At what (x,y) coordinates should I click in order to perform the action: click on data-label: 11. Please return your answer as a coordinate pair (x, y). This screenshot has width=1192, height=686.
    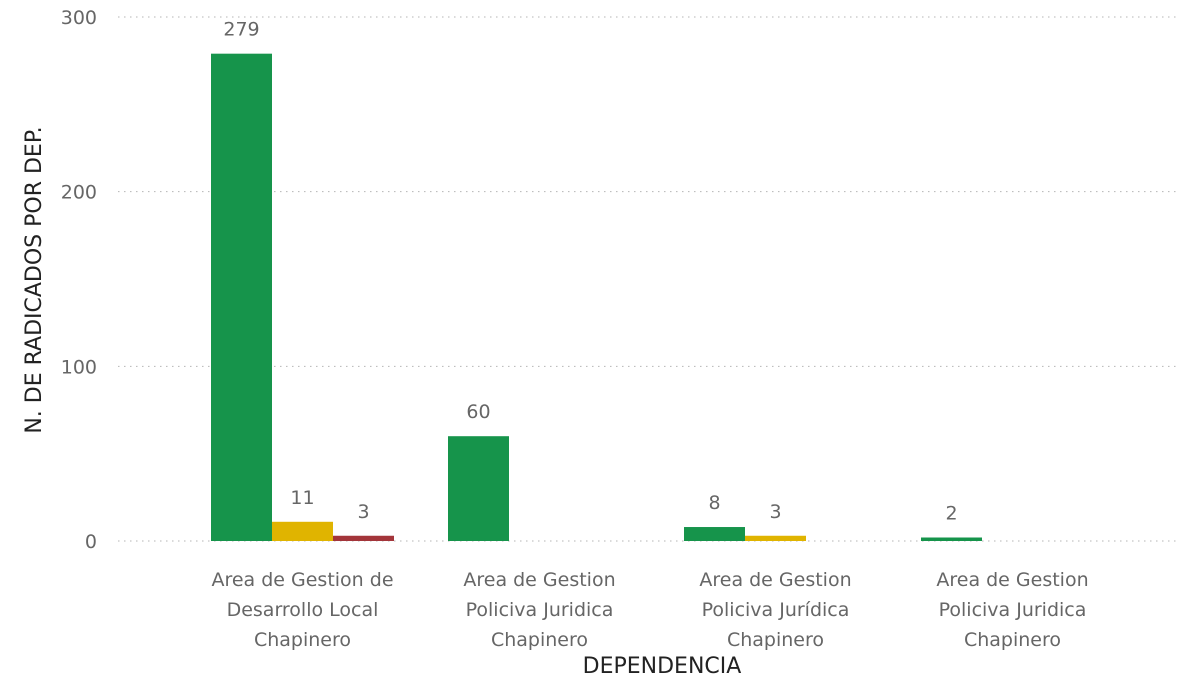
    Looking at the image, I should click on (302, 498).